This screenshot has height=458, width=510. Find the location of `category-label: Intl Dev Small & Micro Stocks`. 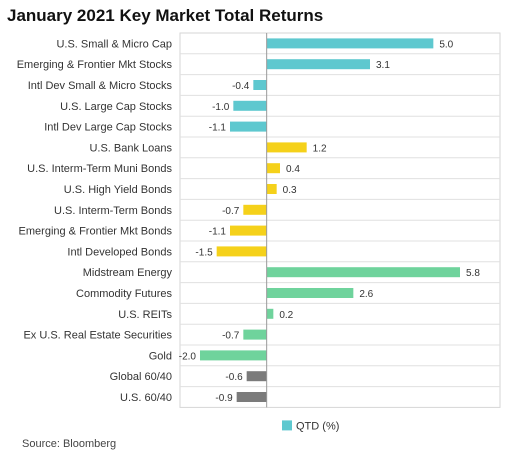

category-label: Intl Dev Small & Micro Stocks is located at coordinates (100, 86).